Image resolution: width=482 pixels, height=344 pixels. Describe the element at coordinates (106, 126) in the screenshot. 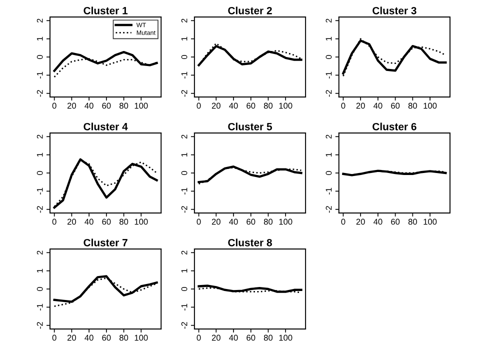

I see `chart-title: Cluster 4` at that location.